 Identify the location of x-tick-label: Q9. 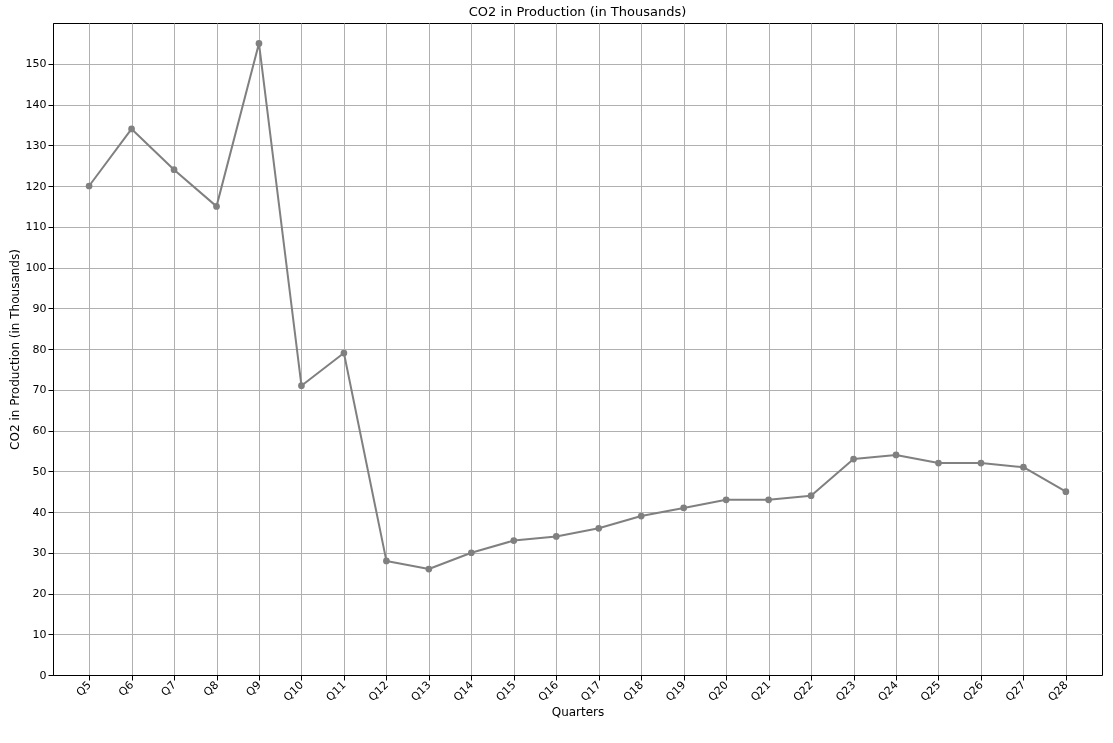
(253, 688).